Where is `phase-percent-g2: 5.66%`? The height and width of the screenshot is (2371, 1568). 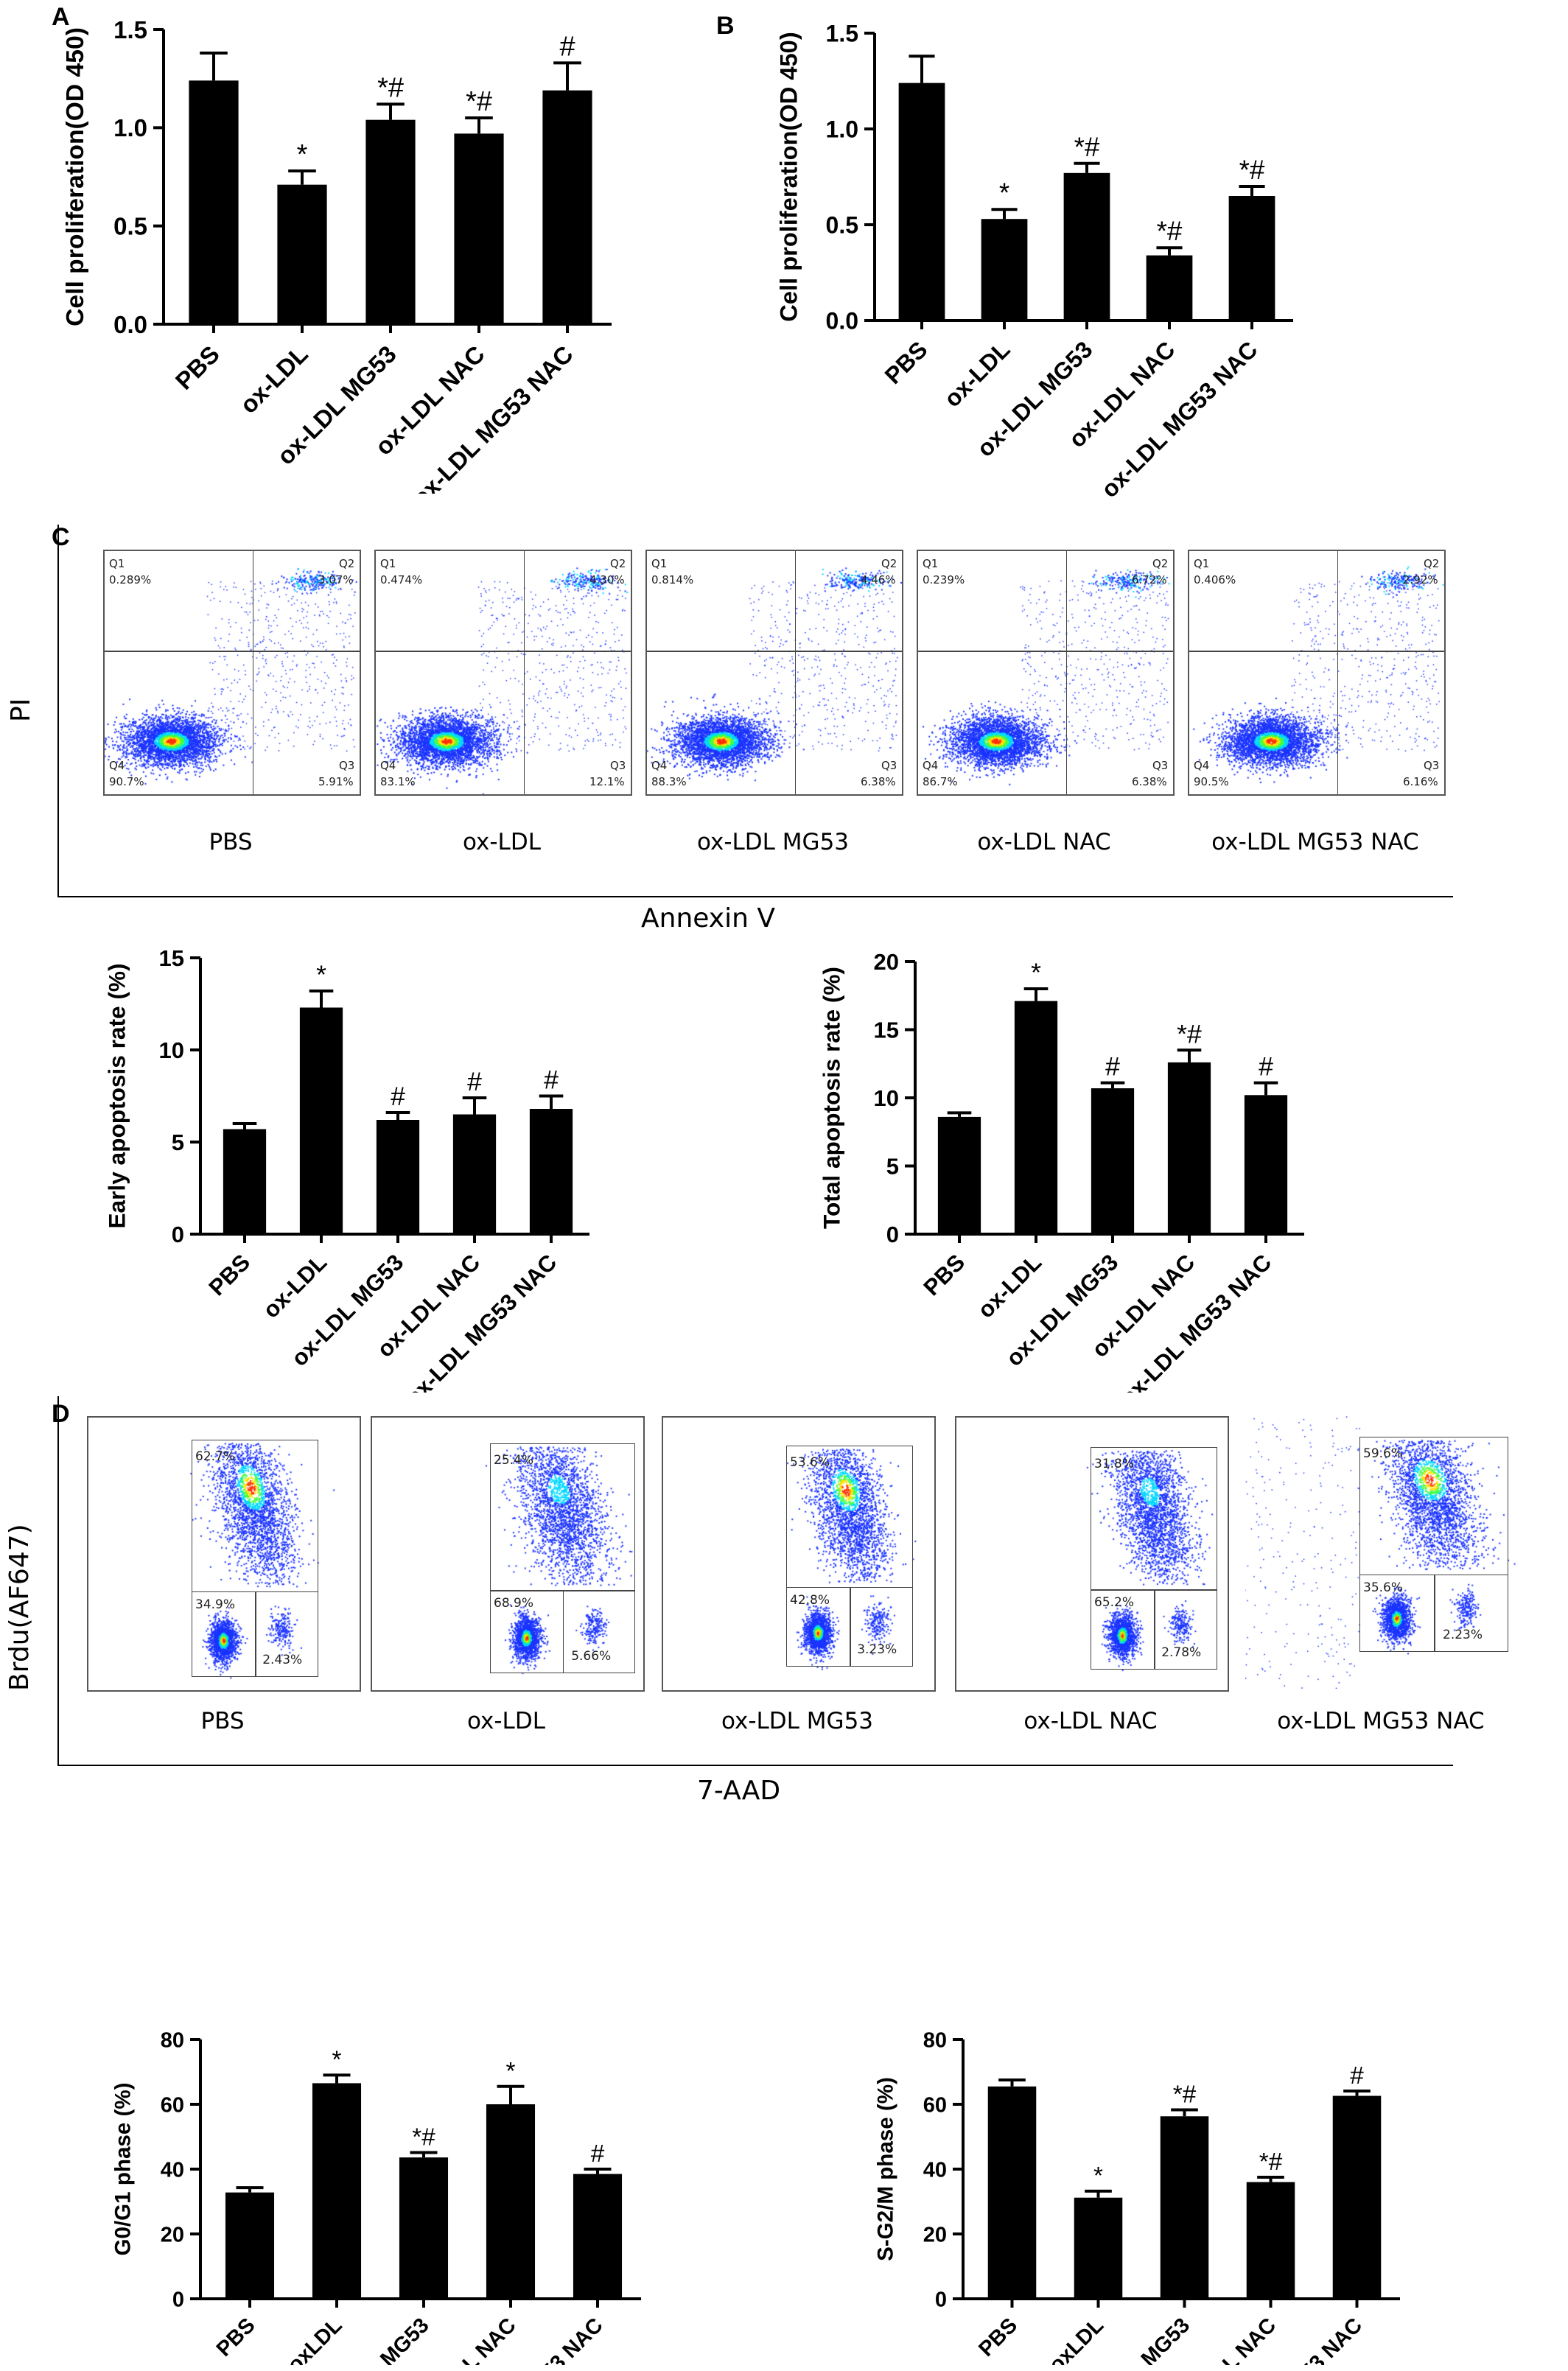 phase-percent-g2: 5.66% is located at coordinates (591, 1656).